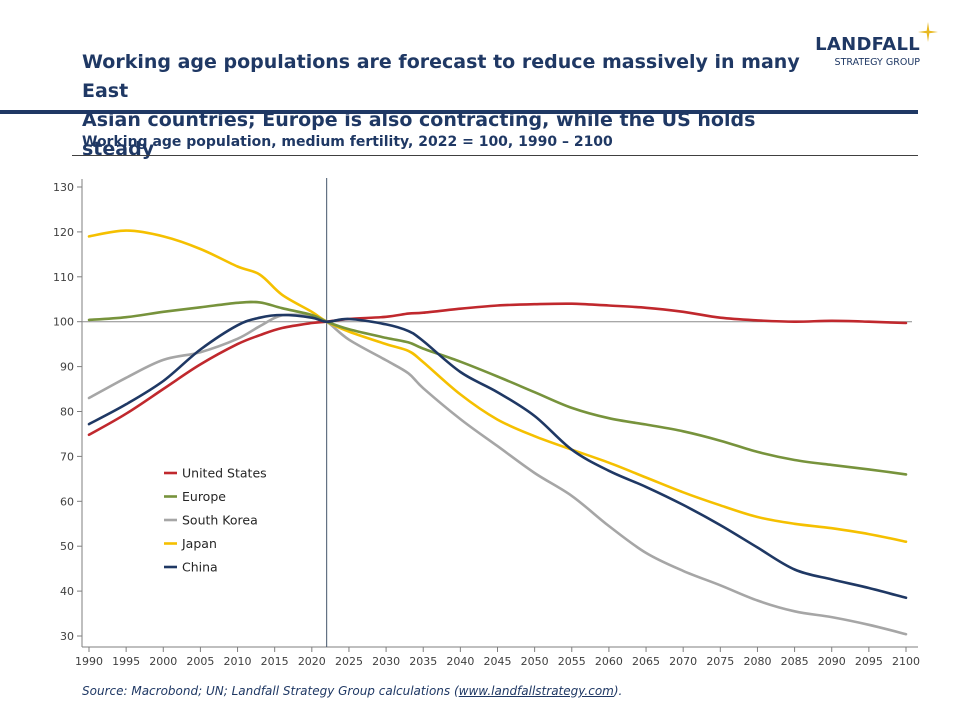 Image resolution: width=960 pixels, height=720 pixels. What do you see at coordinates (757, 661) in the screenshot?
I see `x-tick-label-2080: 2080` at bounding box center [757, 661].